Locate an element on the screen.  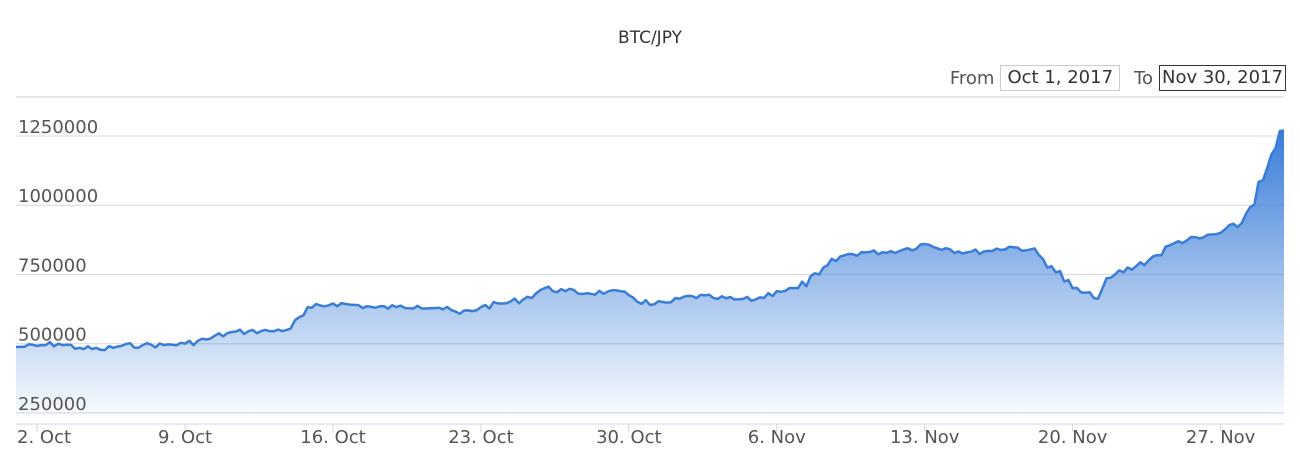
y-tick-label: 1250000 is located at coordinates (58, 127).